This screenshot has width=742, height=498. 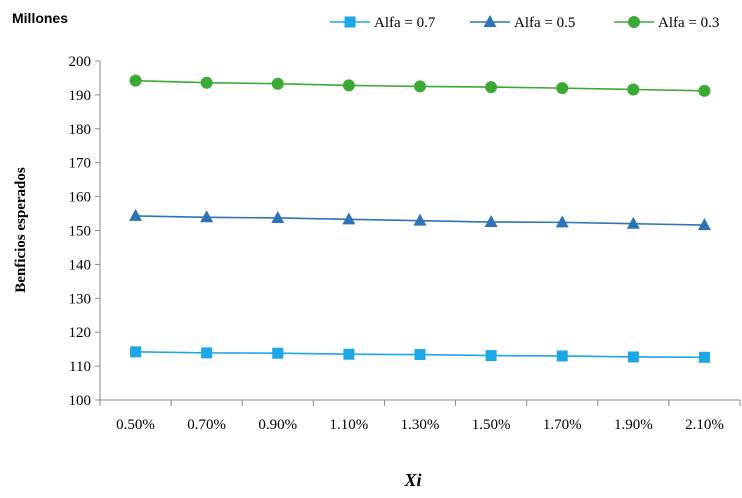 What do you see at coordinates (491, 425) in the screenshot?
I see `x-tick-label: 1.50%` at bounding box center [491, 425].